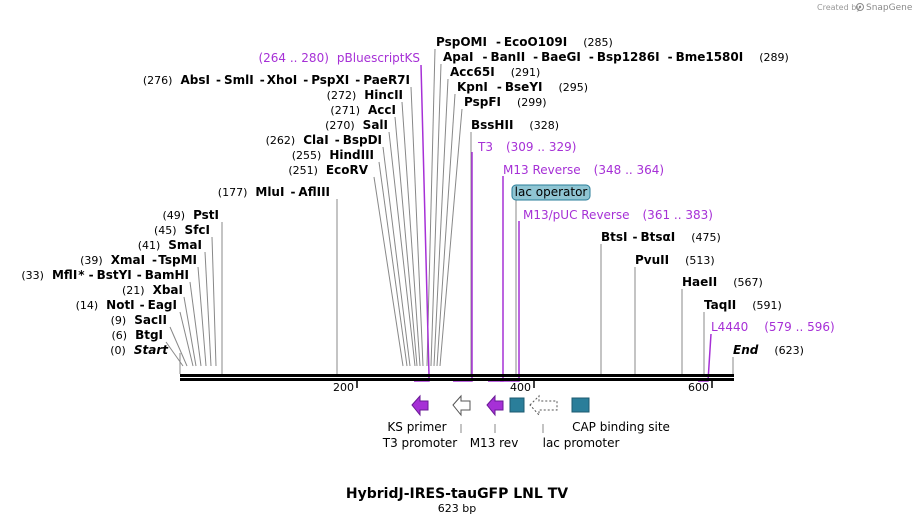 The width and height of the screenshot is (914, 524). I want to click on backbone-top-strand, so click(457, 375).